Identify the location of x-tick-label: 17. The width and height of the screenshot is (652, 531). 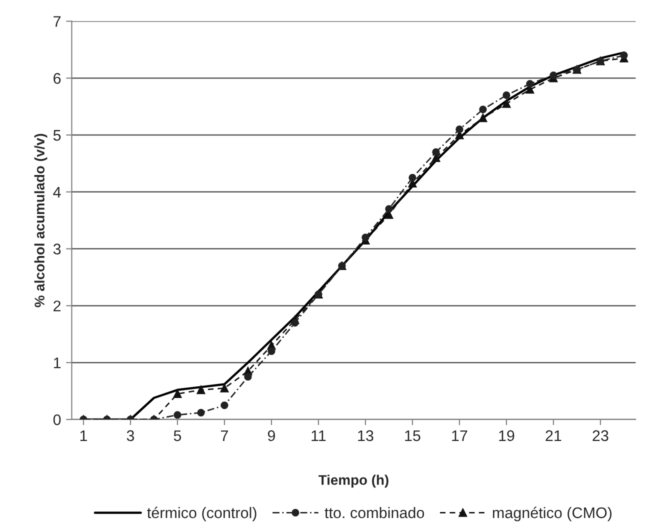
(460, 435).